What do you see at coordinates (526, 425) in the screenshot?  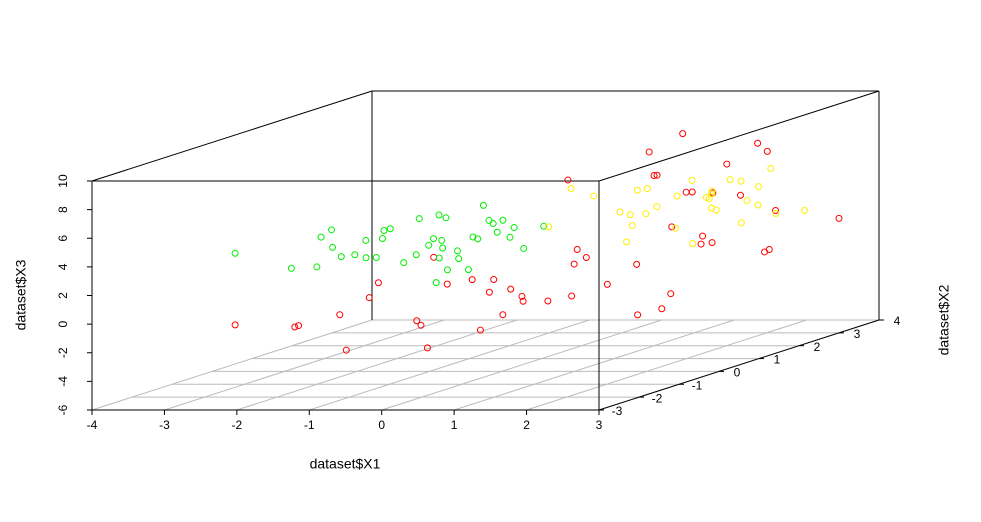 I see `x-tick-label: 2` at bounding box center [526, 425].